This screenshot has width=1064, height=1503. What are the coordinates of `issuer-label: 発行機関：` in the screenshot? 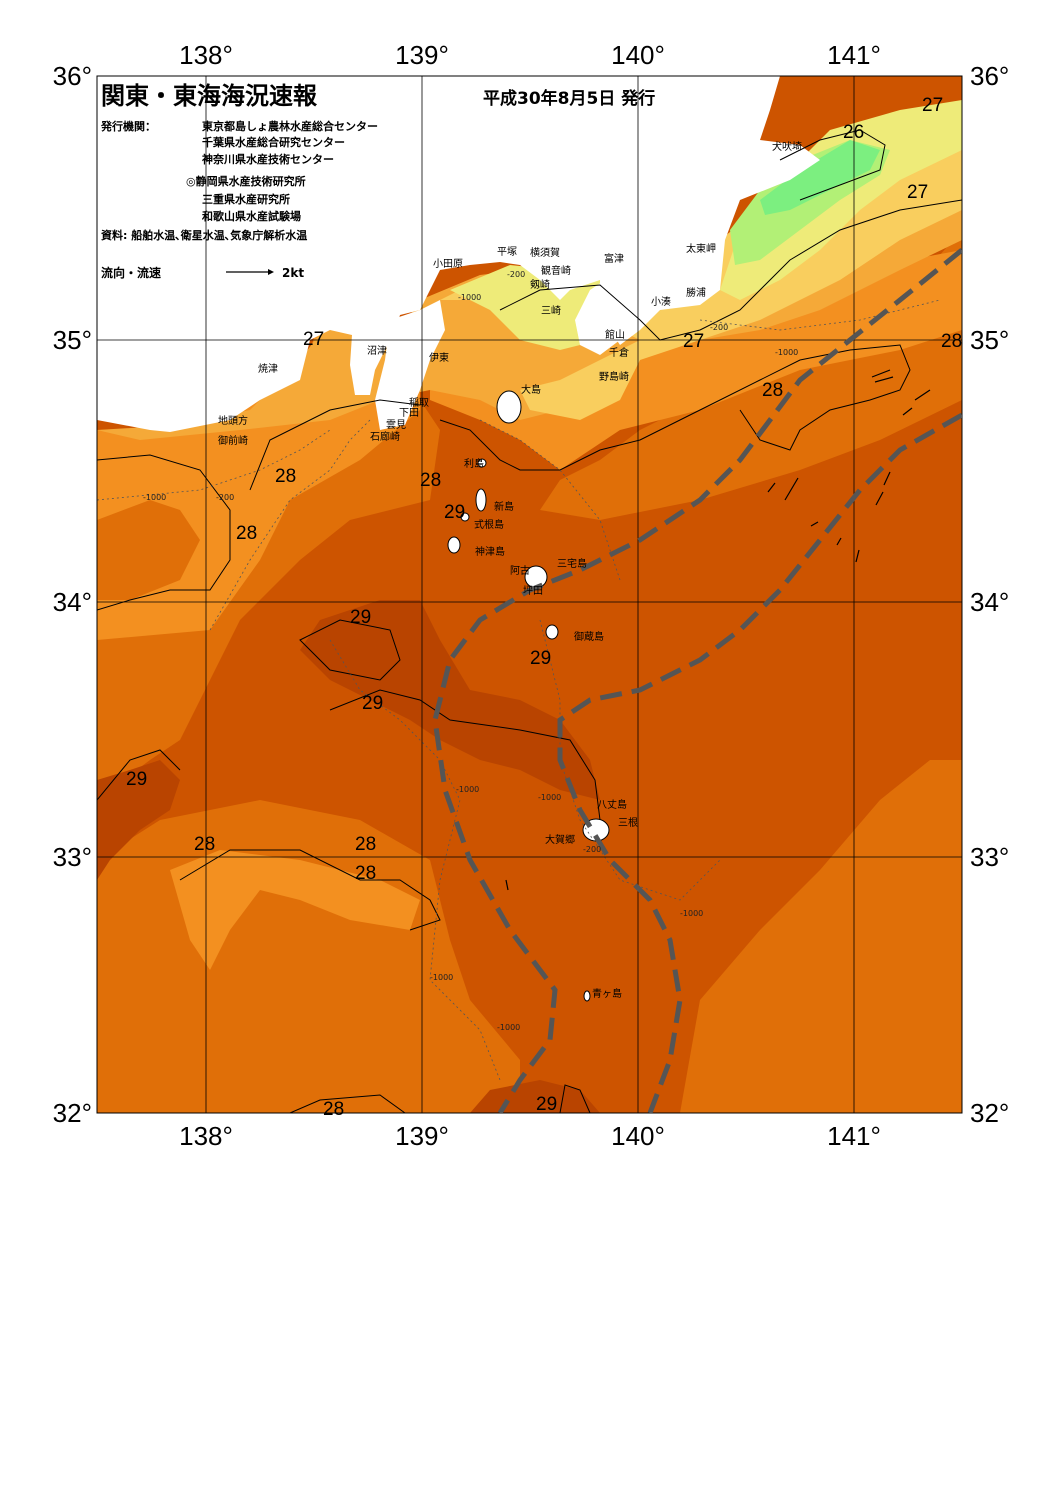 It's located at (128, 126).